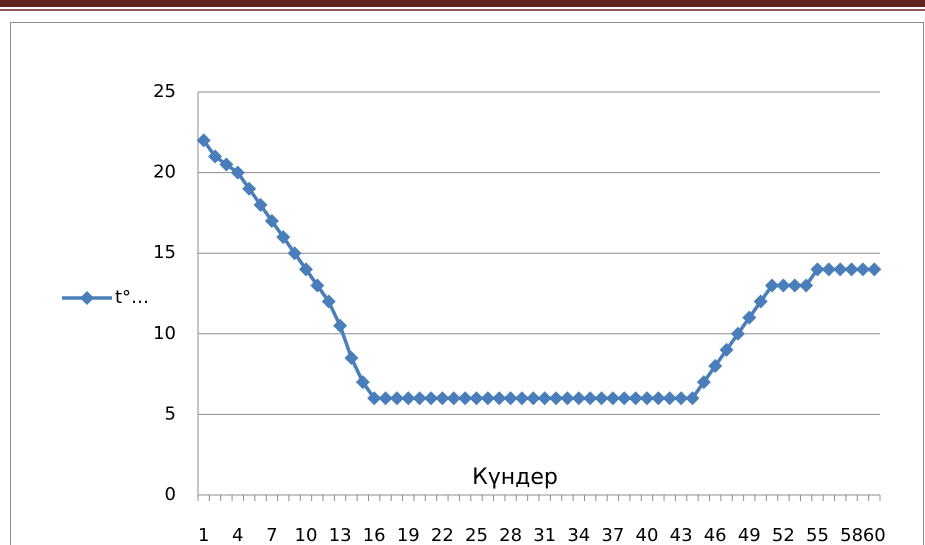 The height and width of the screenshot is (545, 925). What do you see at coordinates (306, 535) in the screenshot?
I see `x-tick-label: 10` at bounding box center [306, 535].